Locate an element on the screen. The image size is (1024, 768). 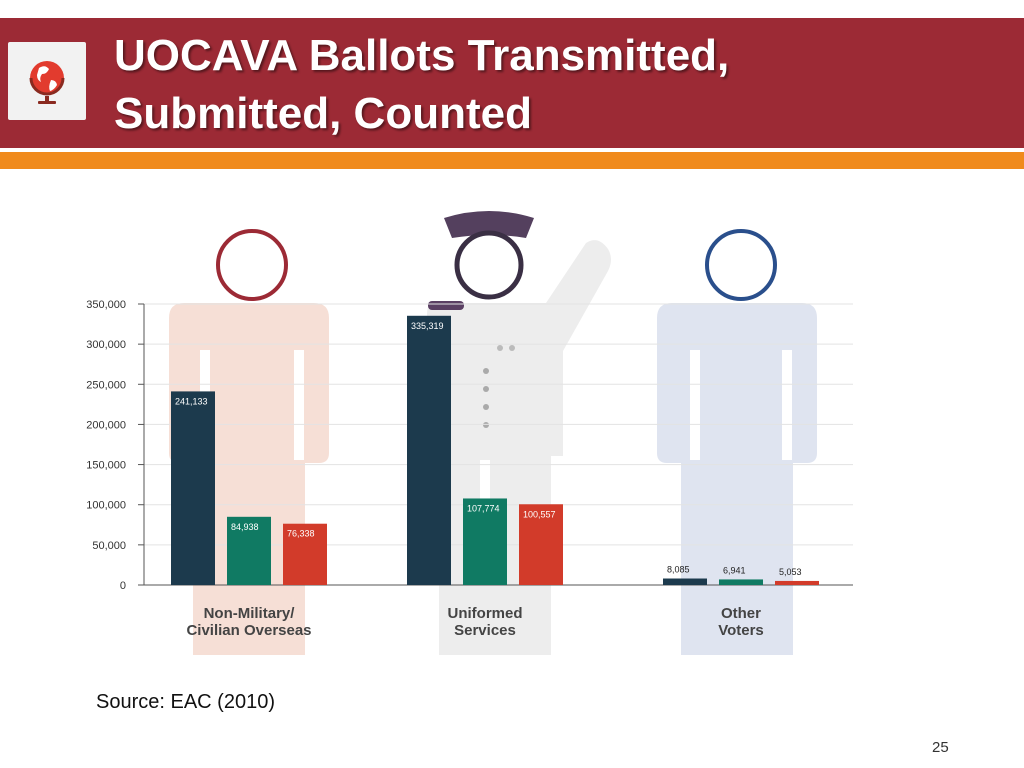
bar-value-label: 6,941 is located at coordinates (734, 570).